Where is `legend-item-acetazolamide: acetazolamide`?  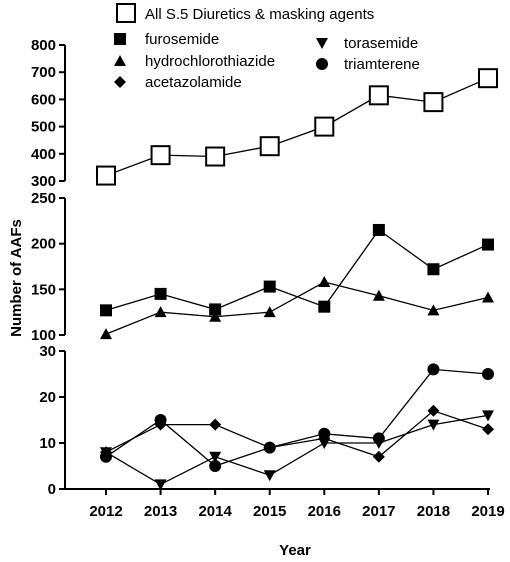
legend-item-acetazolamide: acetazolamide is located at coordinates (178, 82).